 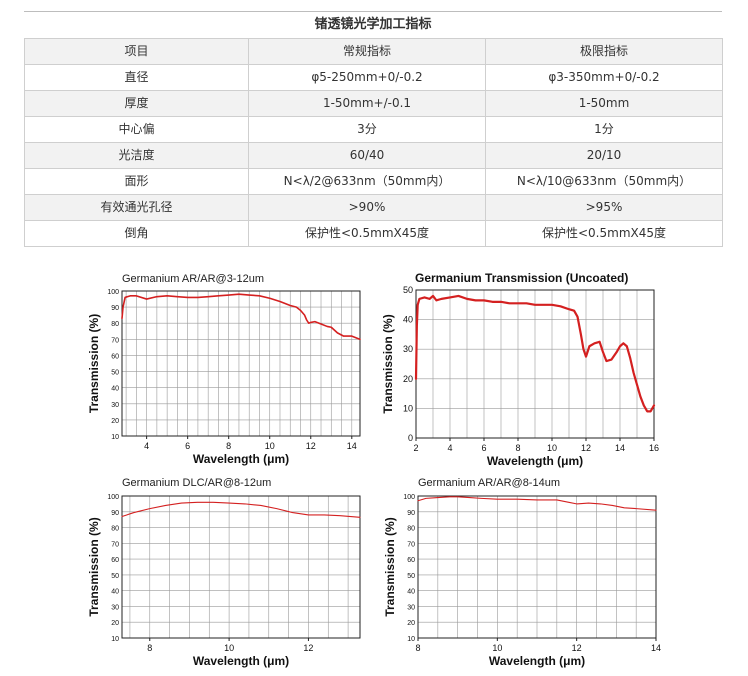 What do you see at coordinates (367, 103) in the screenshot?
I see `table-cell: 1-50mm+/-0.1` at bounding box center [367, 103].